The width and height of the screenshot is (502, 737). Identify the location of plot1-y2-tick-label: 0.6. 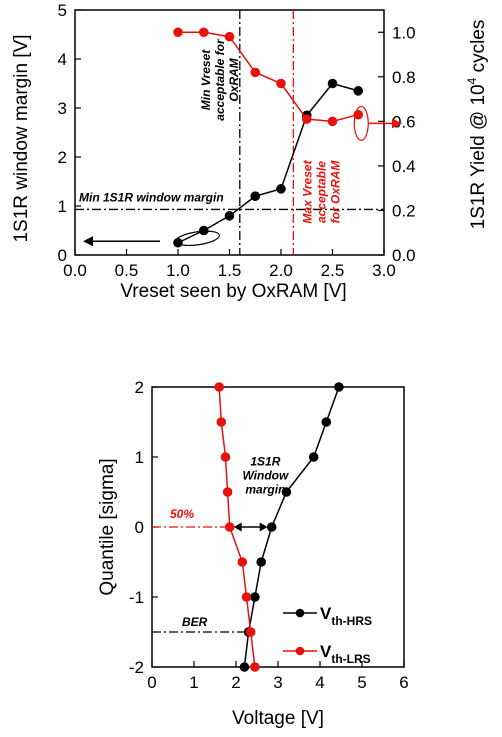
(404, 121).